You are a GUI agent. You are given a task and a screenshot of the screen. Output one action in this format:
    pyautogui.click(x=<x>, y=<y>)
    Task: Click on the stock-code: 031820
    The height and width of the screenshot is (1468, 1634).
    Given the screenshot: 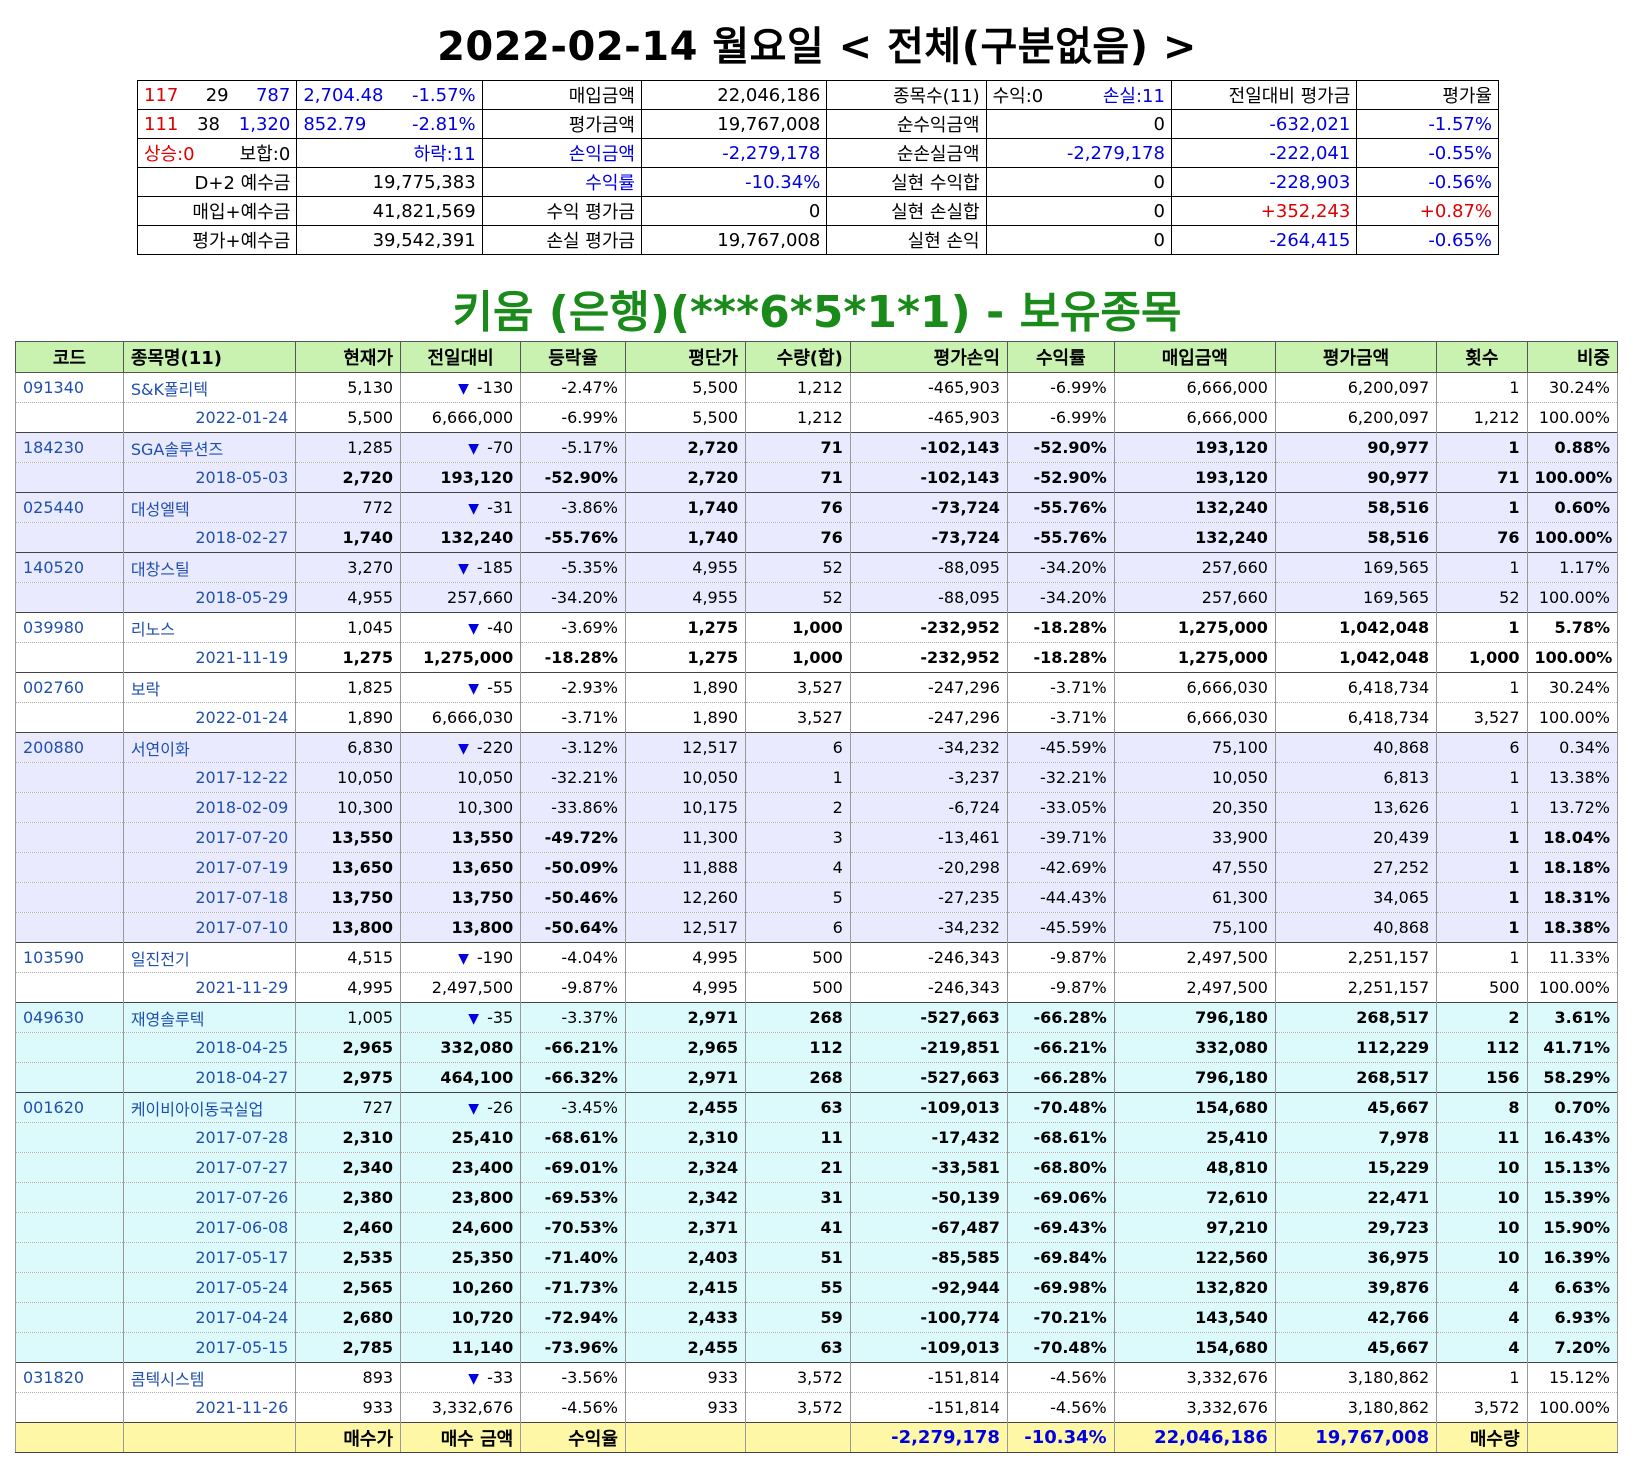 What is the action you would take?
    pyautogui.click(x=69, y=1377)
    